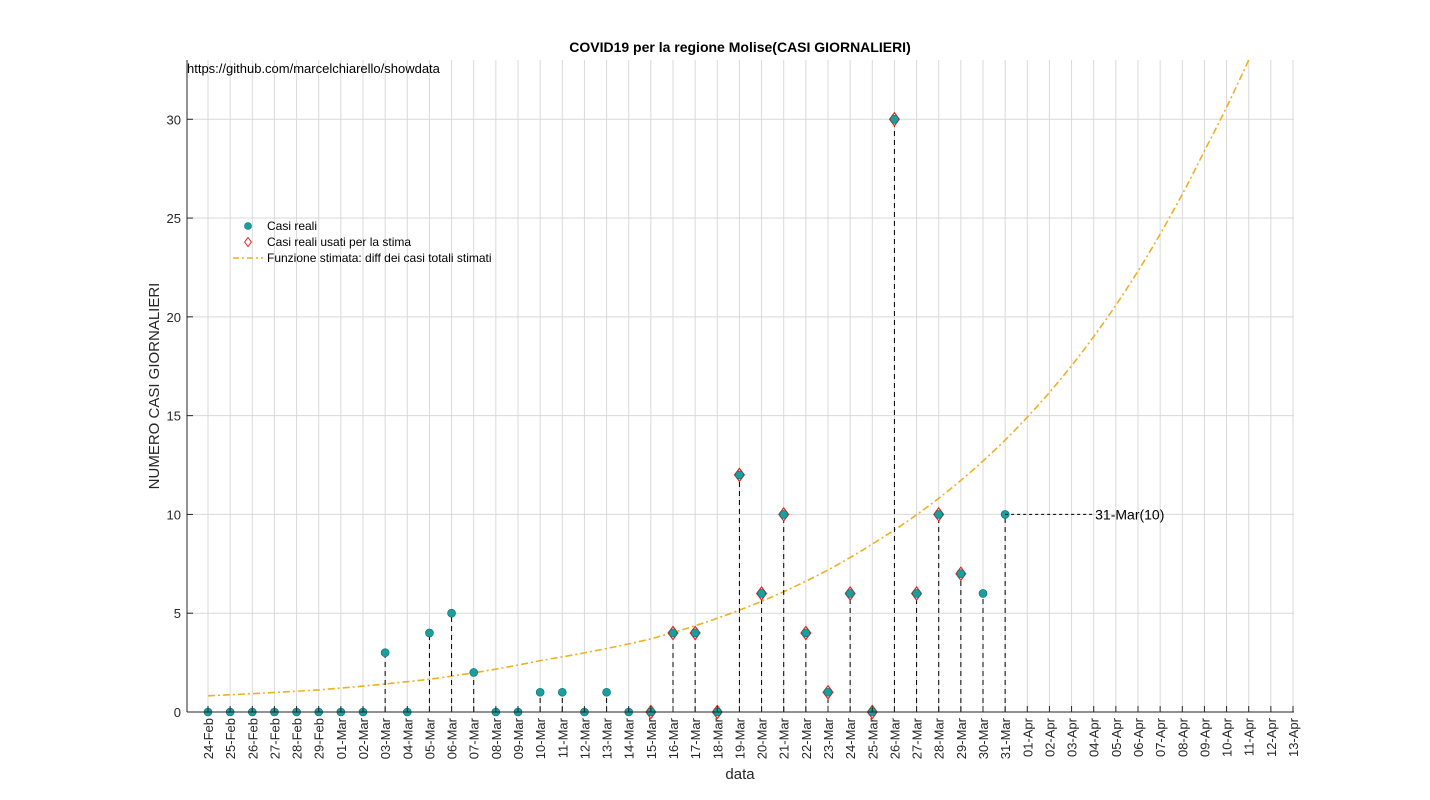 This screenshot has height=800, width=1430. What do you see at coordinates (739, 738) in the screenshot?
I see `x-tick-label: 19-Mar` at bounding box center [739, 738].